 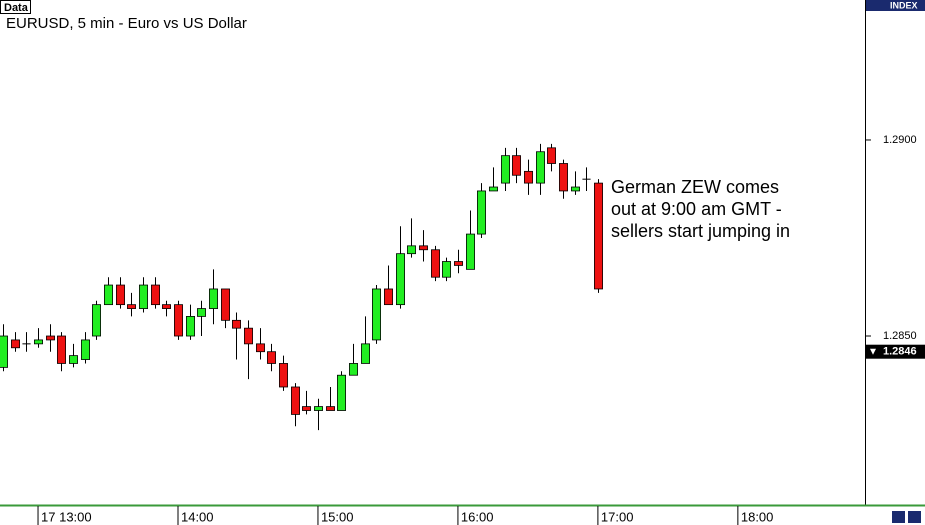 What do you see at coordinates (126, 23) in the screenshot?
I see `chart-title: EURUSD, 5 min - Euro vs US Dollar` at bounding box center [126, 23].